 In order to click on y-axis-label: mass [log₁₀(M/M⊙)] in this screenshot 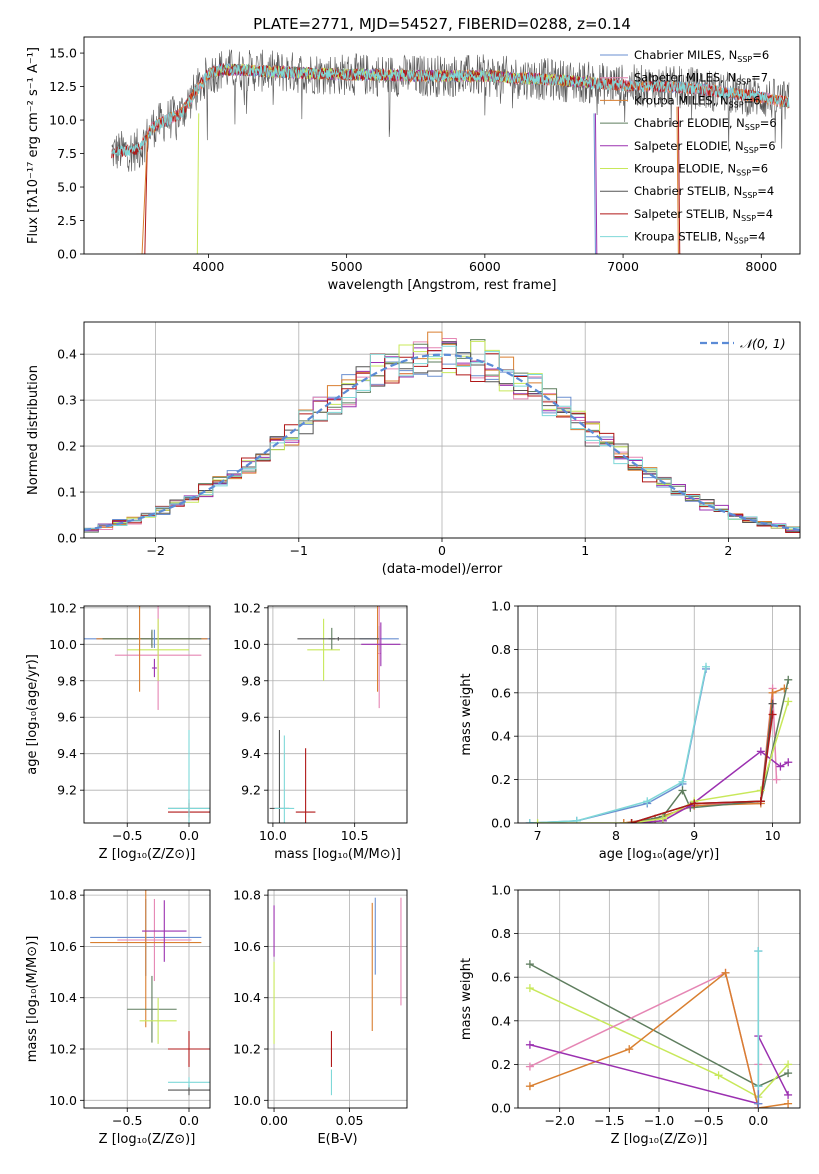, I will do `click(32, 999)`.